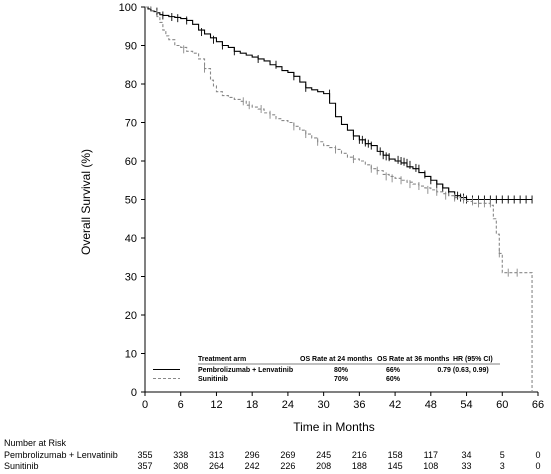 The width and height of the screenshot is (551, 474). What do you see at coordinates (35, 443) in the screenshot?
I see `risk-table-title: Number at Risk` at bounding box center [35, 443].